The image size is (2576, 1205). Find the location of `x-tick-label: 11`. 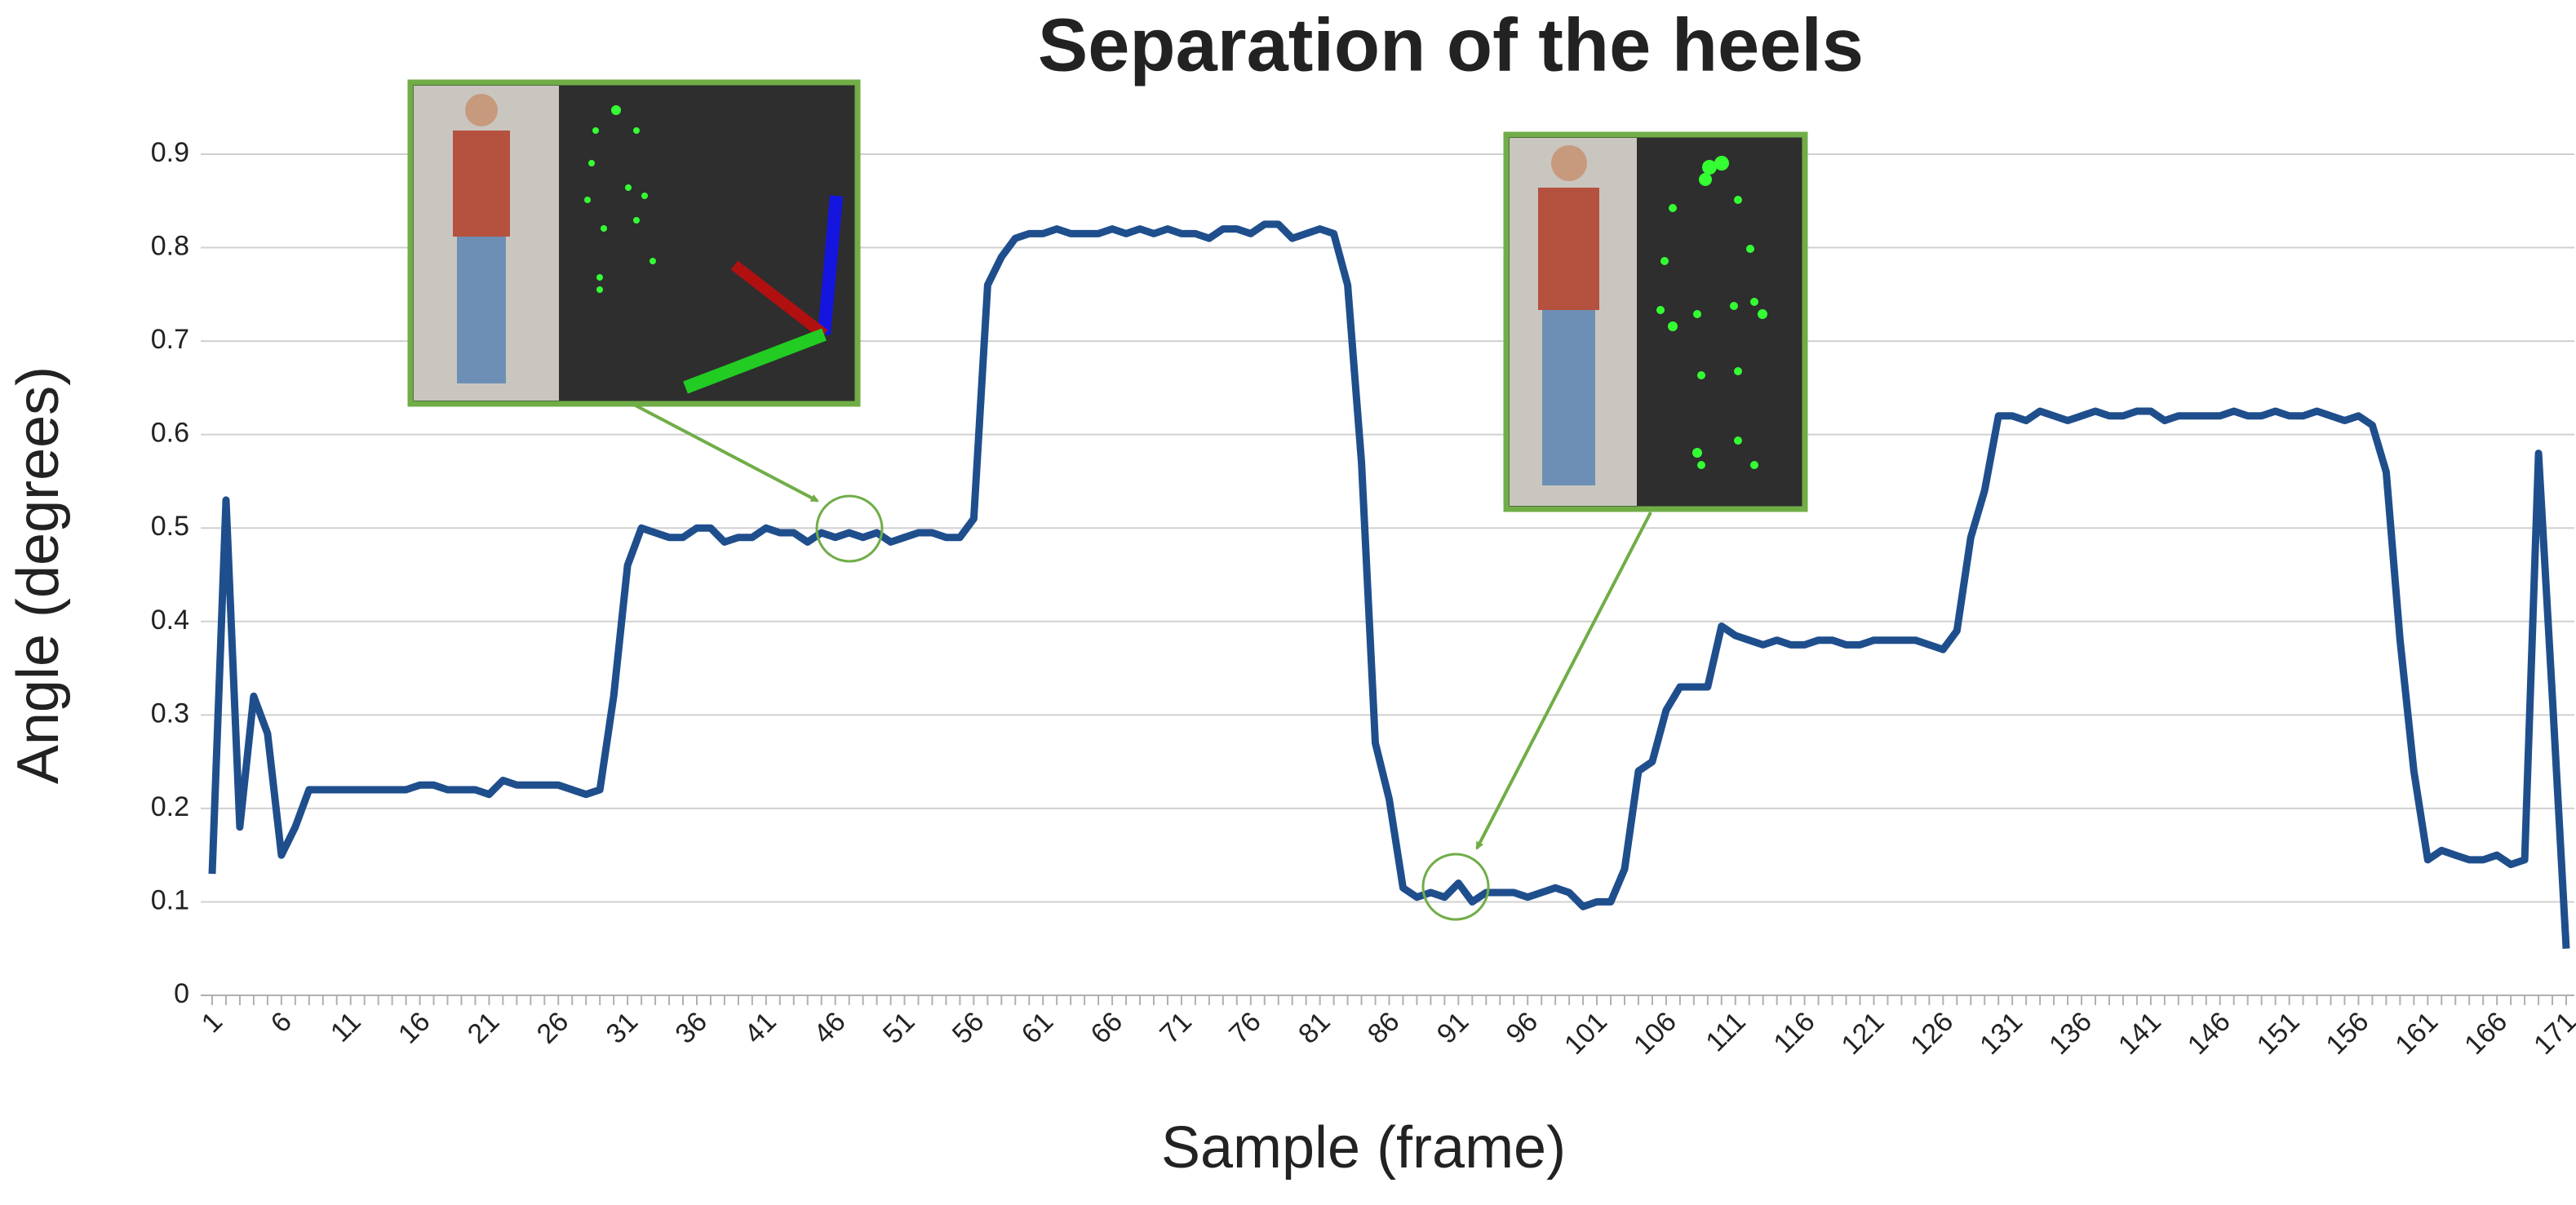

x-tick-label: 11 is located at coordinates (346, 1027).